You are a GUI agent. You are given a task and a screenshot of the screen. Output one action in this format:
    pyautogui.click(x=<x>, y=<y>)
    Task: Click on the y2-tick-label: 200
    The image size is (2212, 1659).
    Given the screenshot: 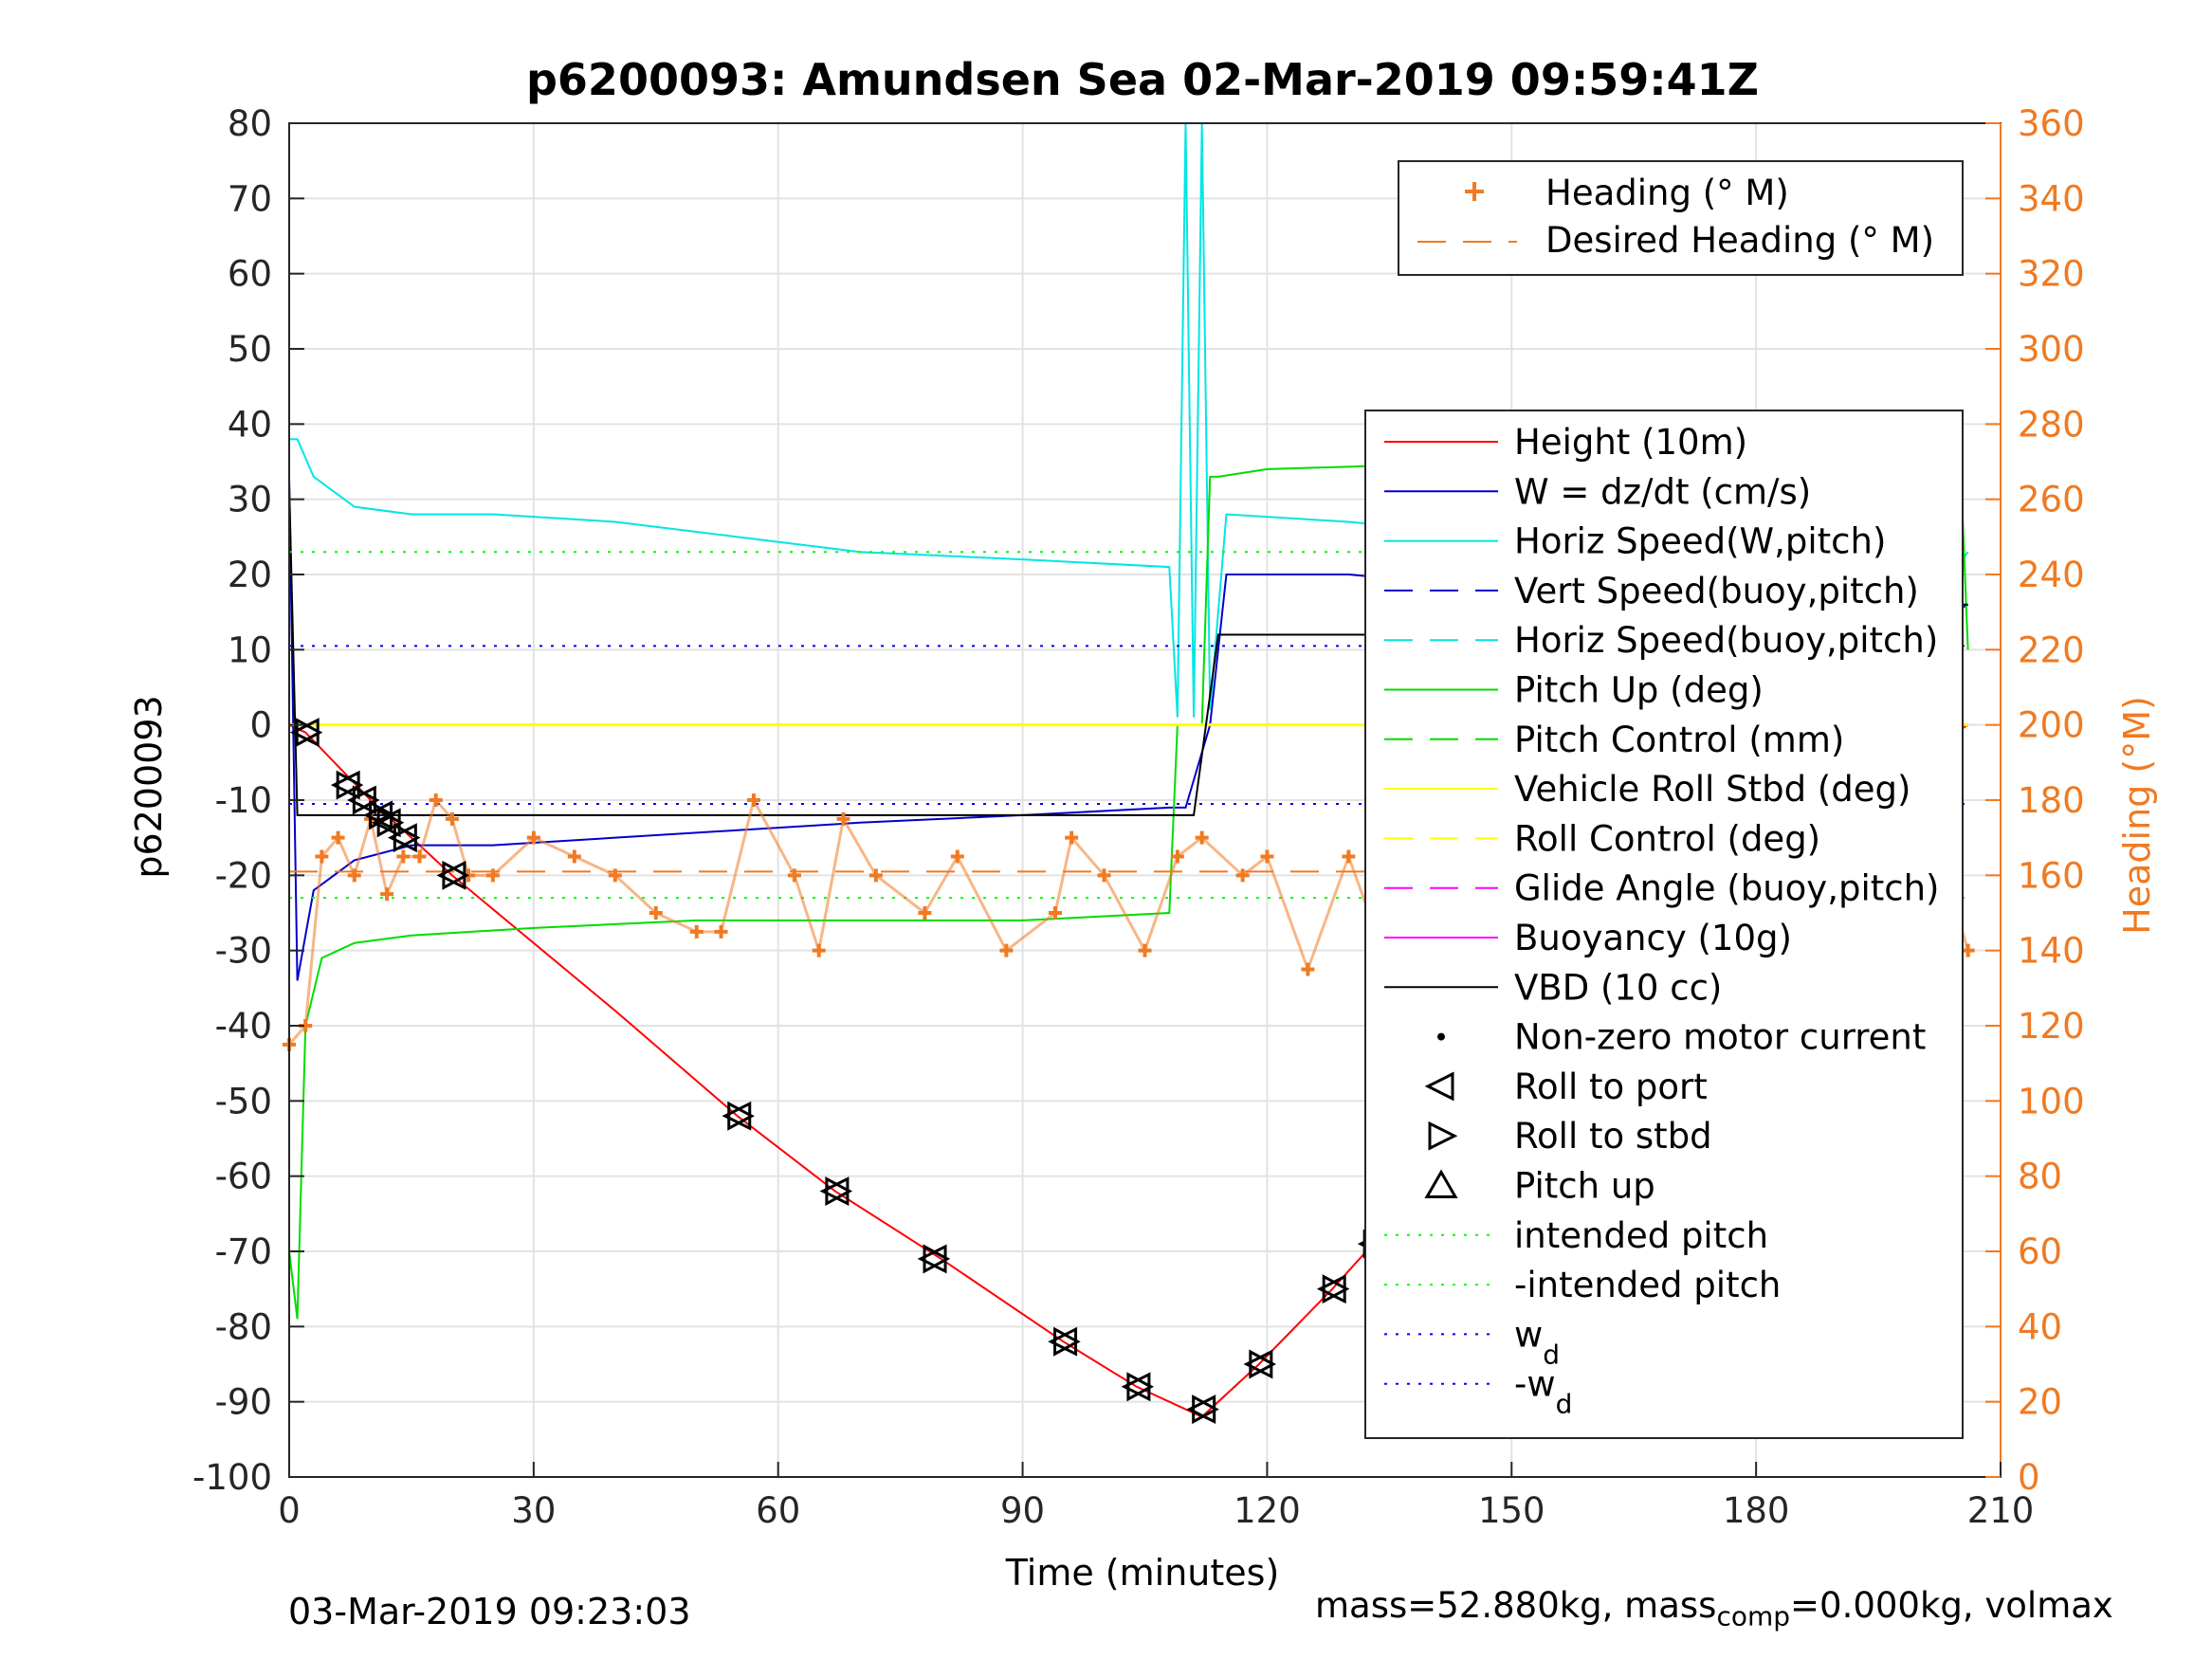 What is the action you would take?
    pyautogui.click(x=2051, y=725)
    